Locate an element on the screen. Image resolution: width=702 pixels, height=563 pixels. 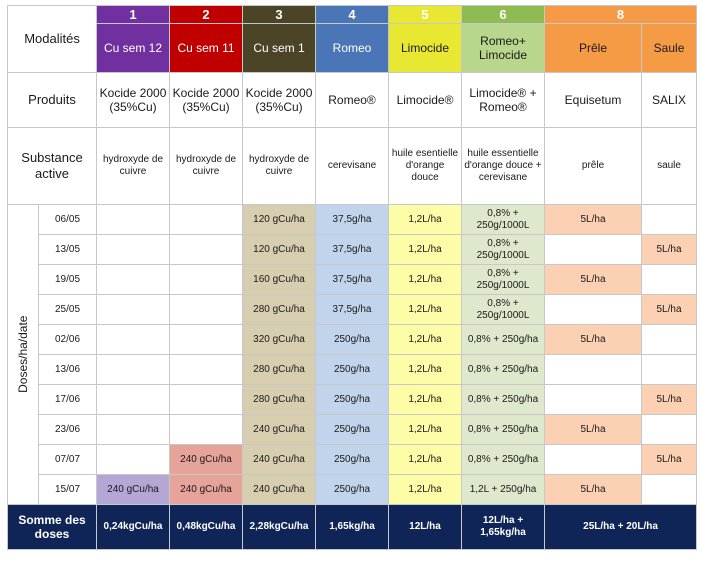
dose-cell: 1,2L + 250g/ha is located at coordinates (503, 489).